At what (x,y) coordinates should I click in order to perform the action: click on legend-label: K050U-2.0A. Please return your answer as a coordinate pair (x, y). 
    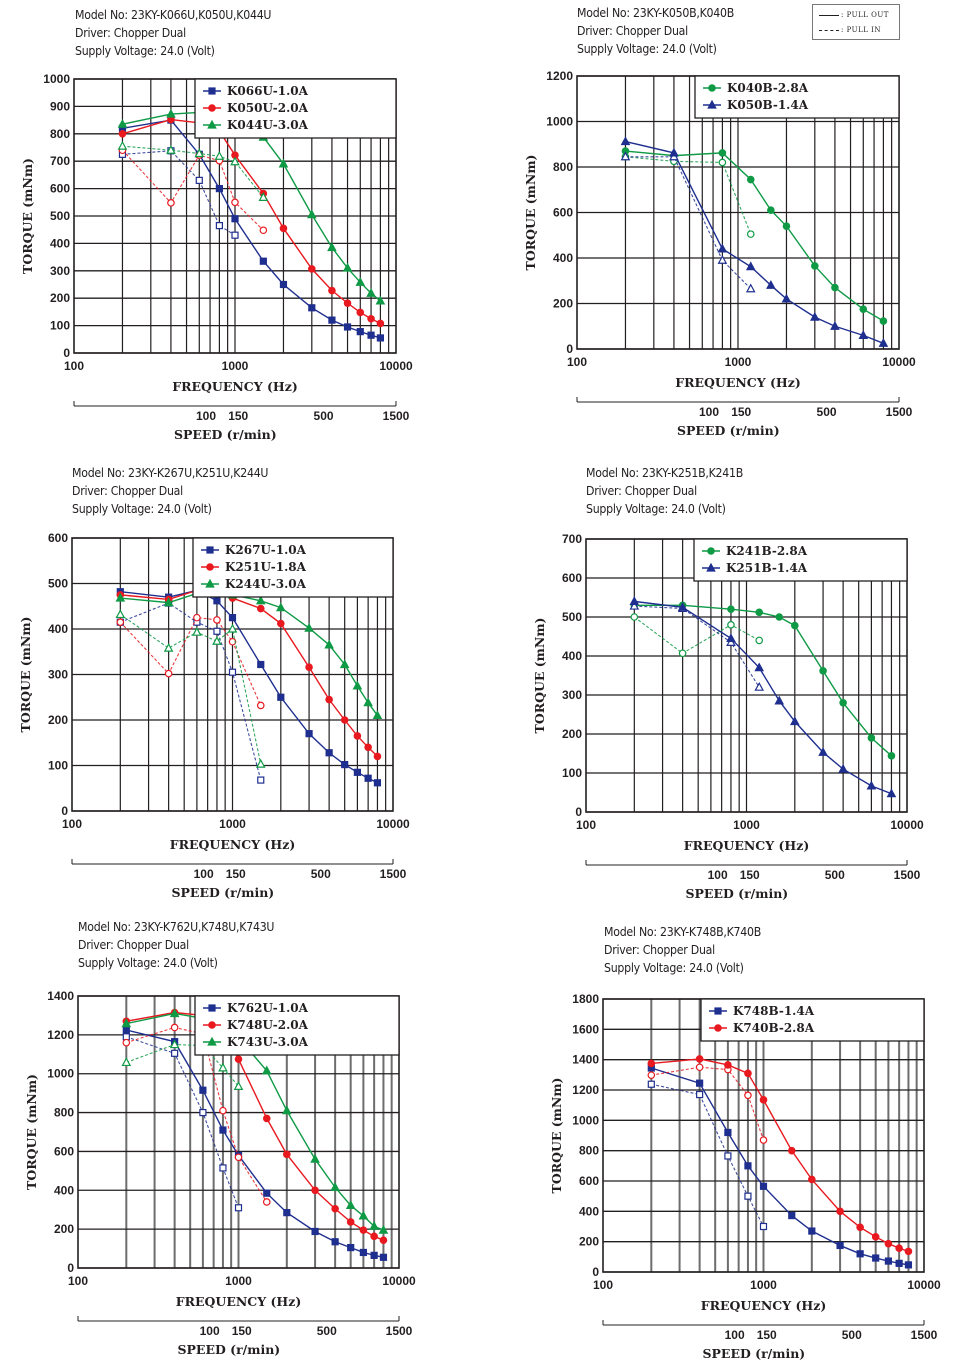
    Looking at the image, I should click on (268, 108).